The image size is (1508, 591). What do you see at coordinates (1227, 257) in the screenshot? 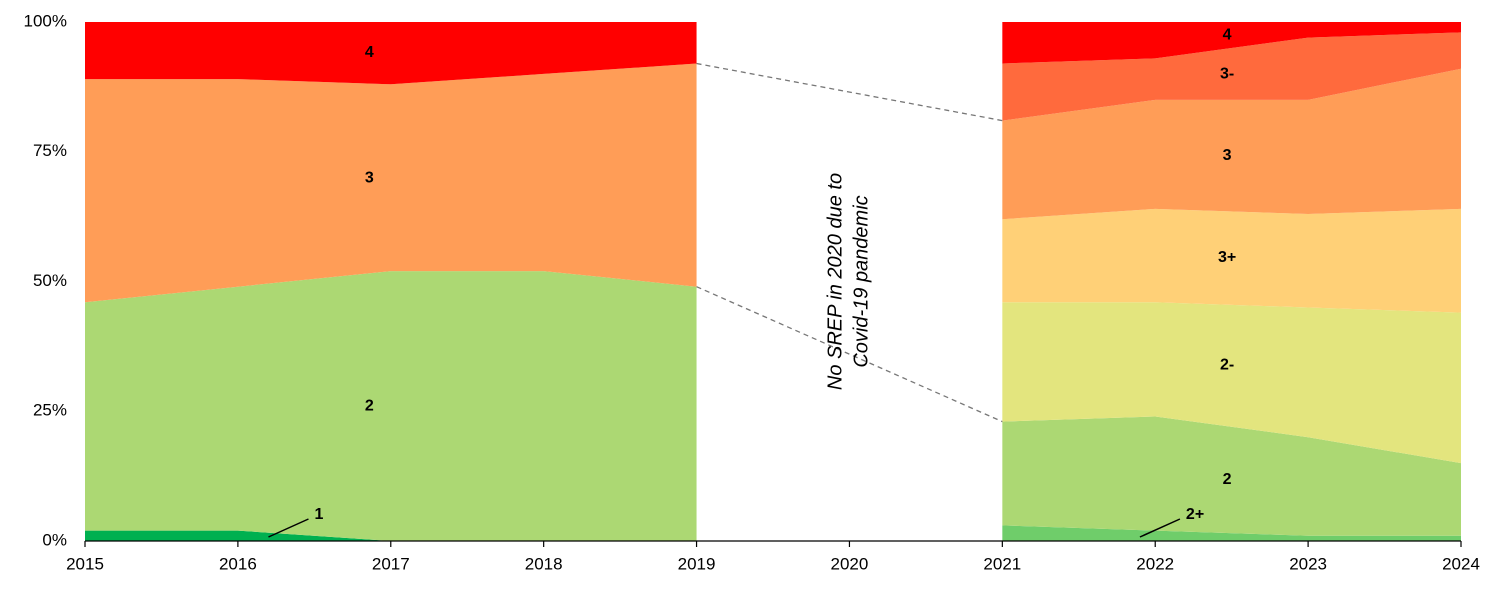
I see `area-label: 3+` at bounding box center [1227, 257].